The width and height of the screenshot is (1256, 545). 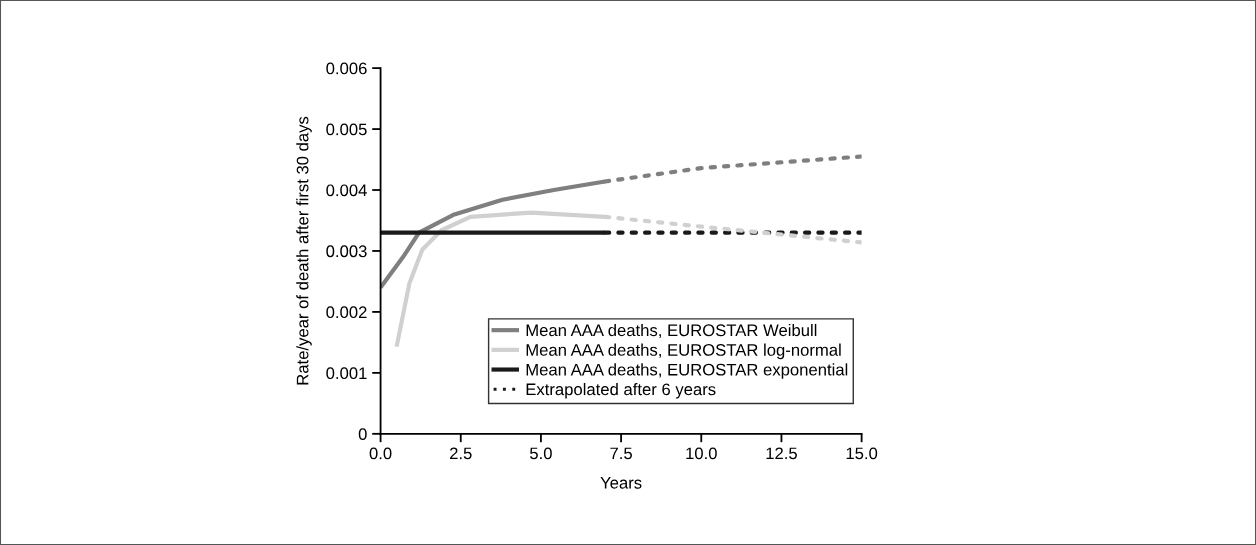 What do you see at coordinates (304, 250) in the screenshot?
I see `y-axis-title: Rate/year of death after first 30 days` at bounding box center [304, 250].